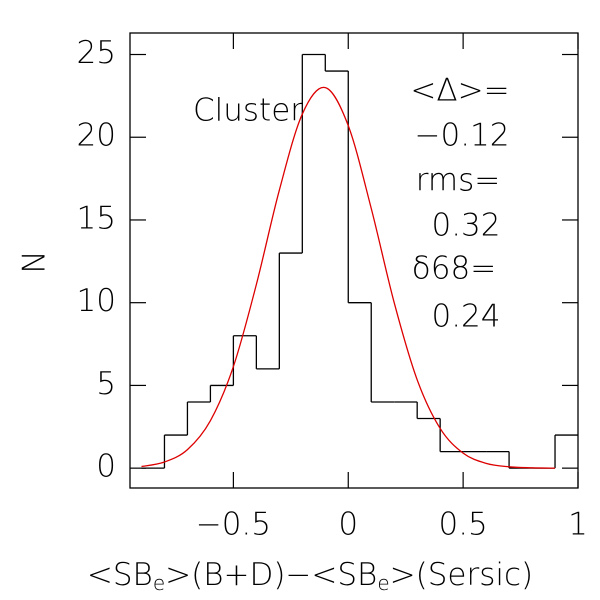 Image resolution: width=600 pixels, height=600 pixels. What do you see at coordinates (96, 136) in the screenshot?
I see `y-tick-label: 20` at bounding box center [96, 136].